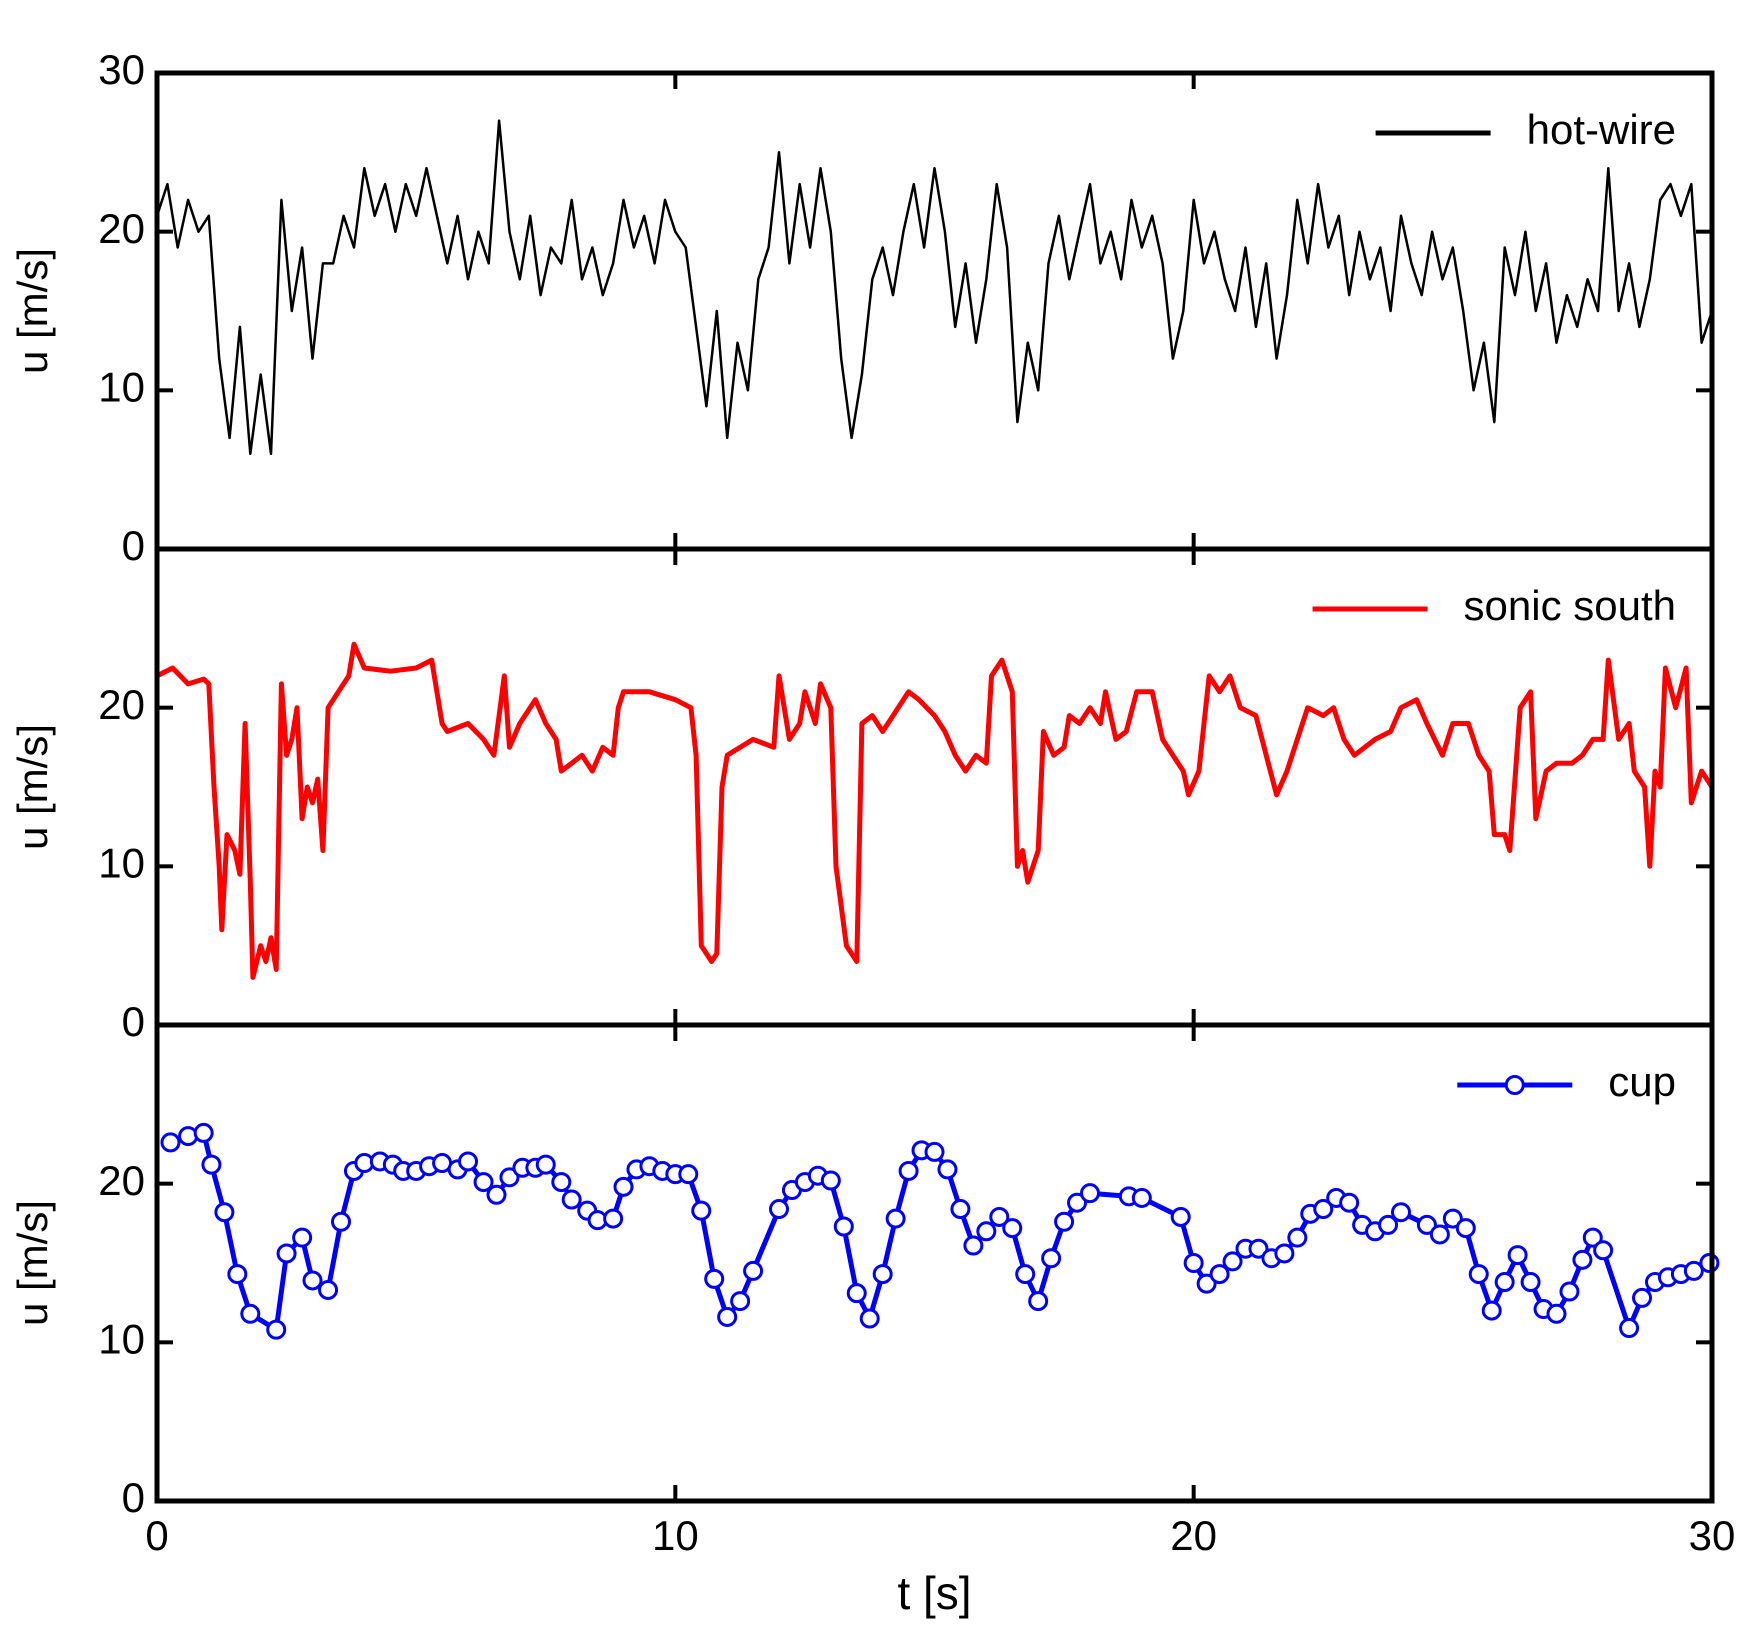  Describe the element at coordinates (1712, 1535) in the screenshot. I see `x-tick-label: 30` at that location.